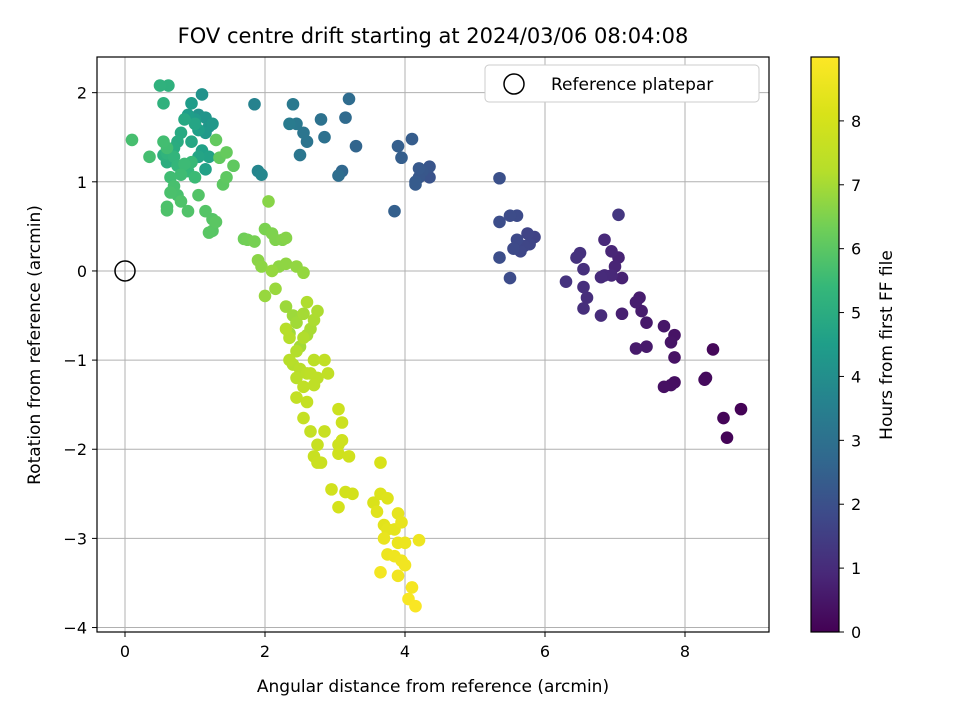  Describe the element at coordinates (35, 345) in the screenshot. I see `y-axis-label: Rotation from reference (arcmin)` at that location.